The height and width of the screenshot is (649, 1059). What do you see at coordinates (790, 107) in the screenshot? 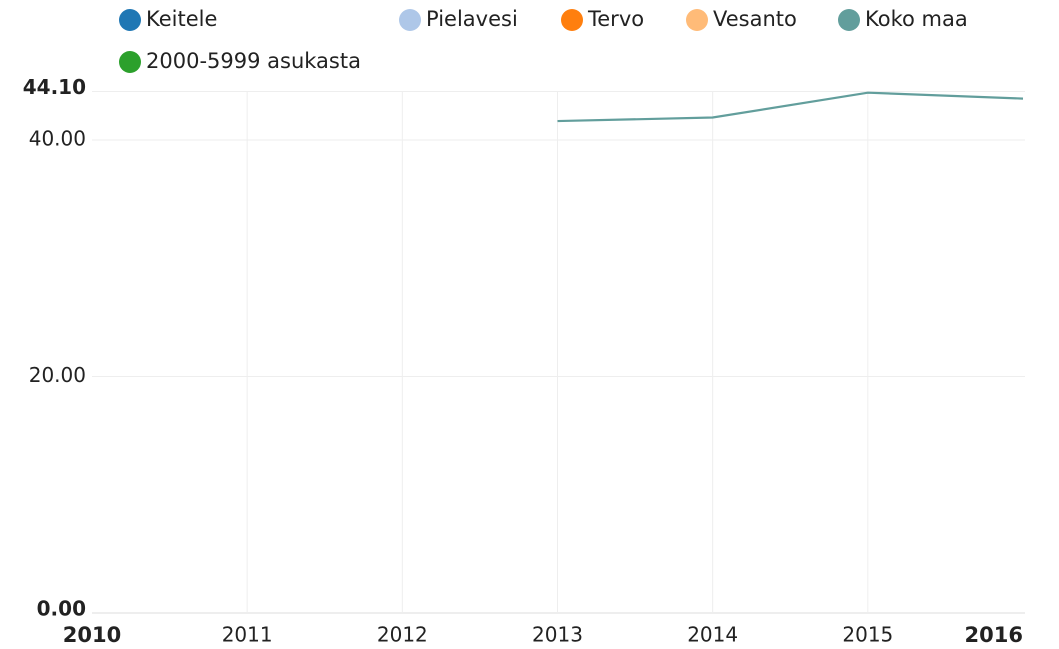
I see `series-line` at bounding box center [790, 107].